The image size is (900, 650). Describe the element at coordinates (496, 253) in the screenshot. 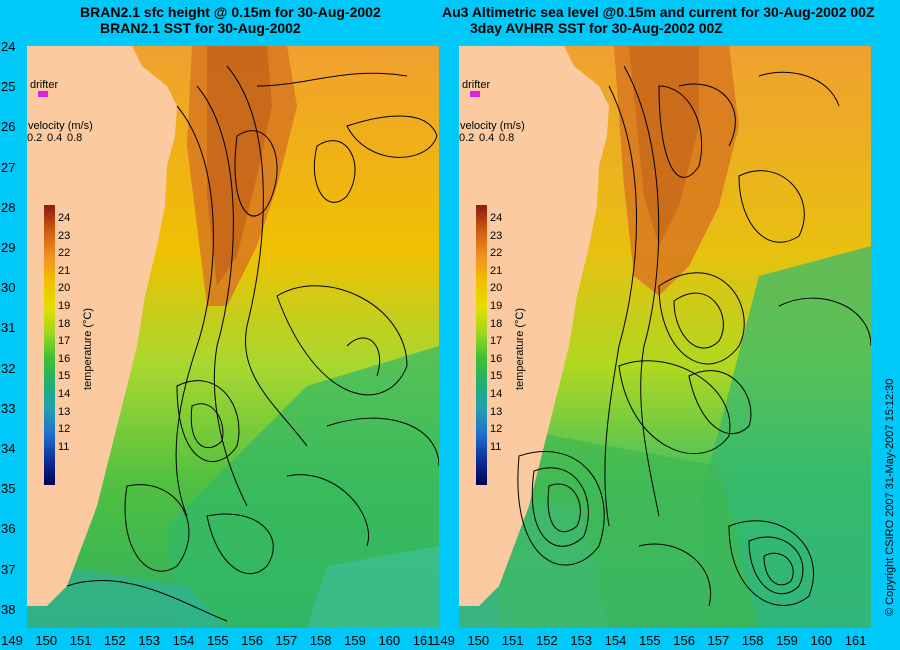

I see `right-colorbar-tick: 22` at that location.